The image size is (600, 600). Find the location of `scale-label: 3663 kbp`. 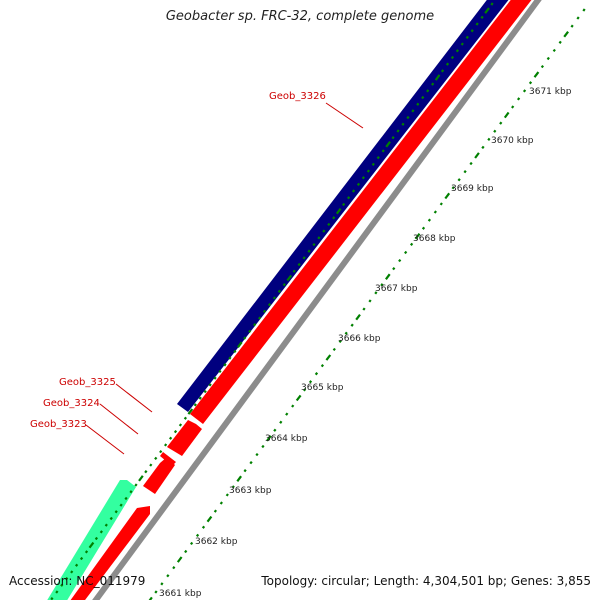

scale-label: 3663 kbp is located at coordinates (250, 491).